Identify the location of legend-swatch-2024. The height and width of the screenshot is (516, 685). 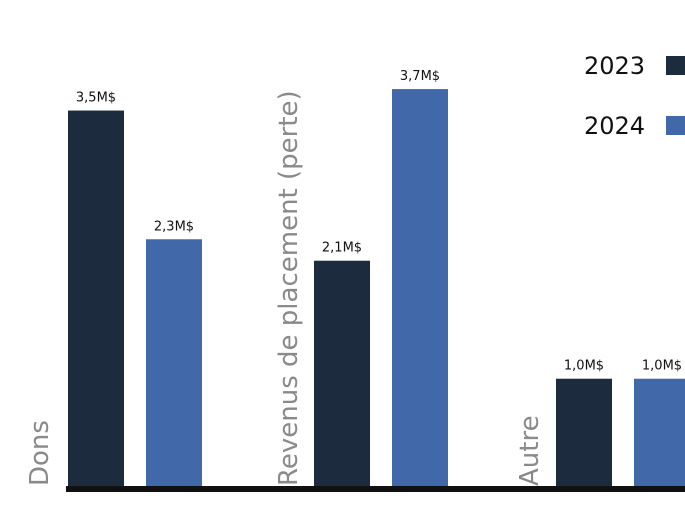
(675, 125).